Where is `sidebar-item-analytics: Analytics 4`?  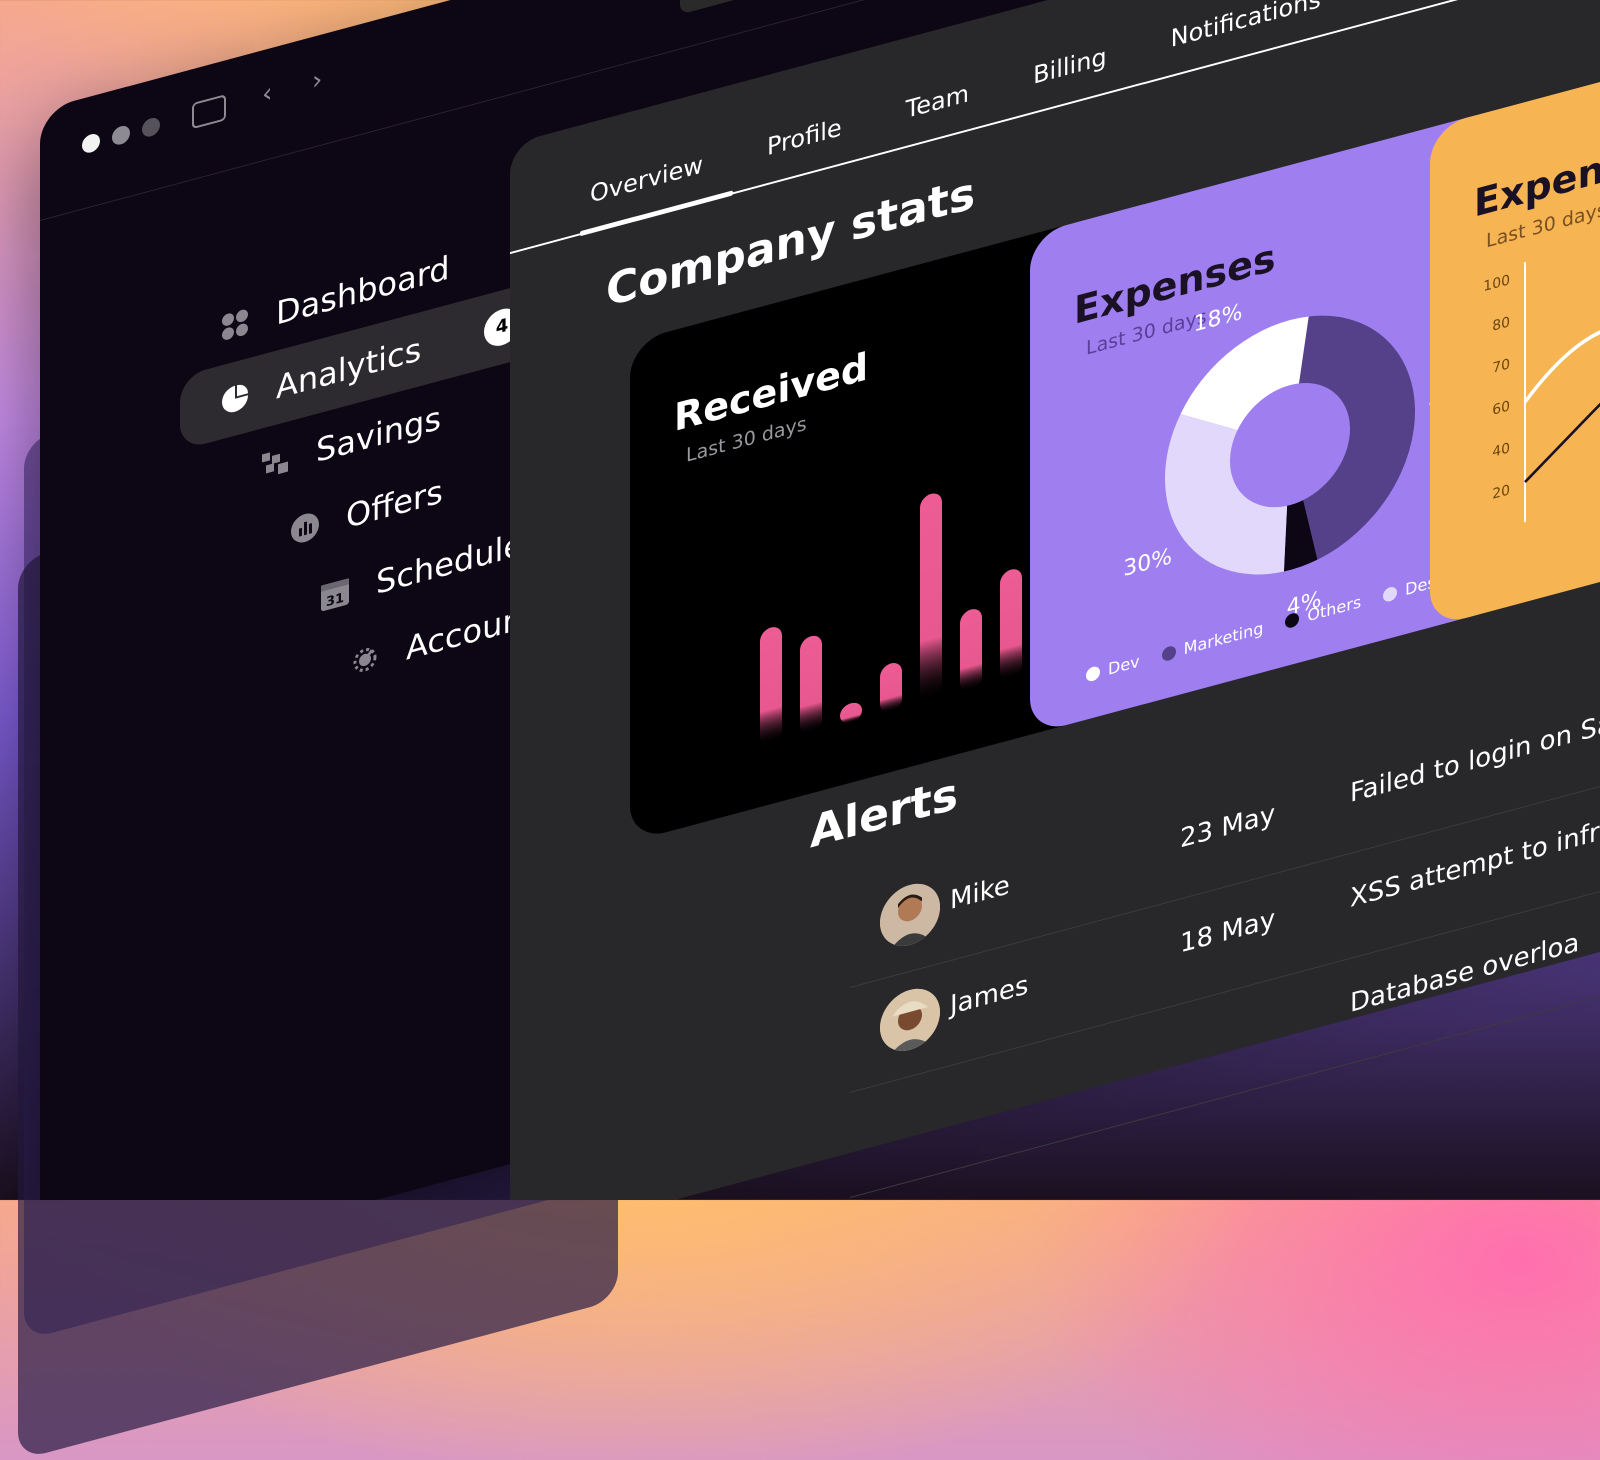
sidebar-item-analytics: Analytics 4 is located at coordinates (370, 362).